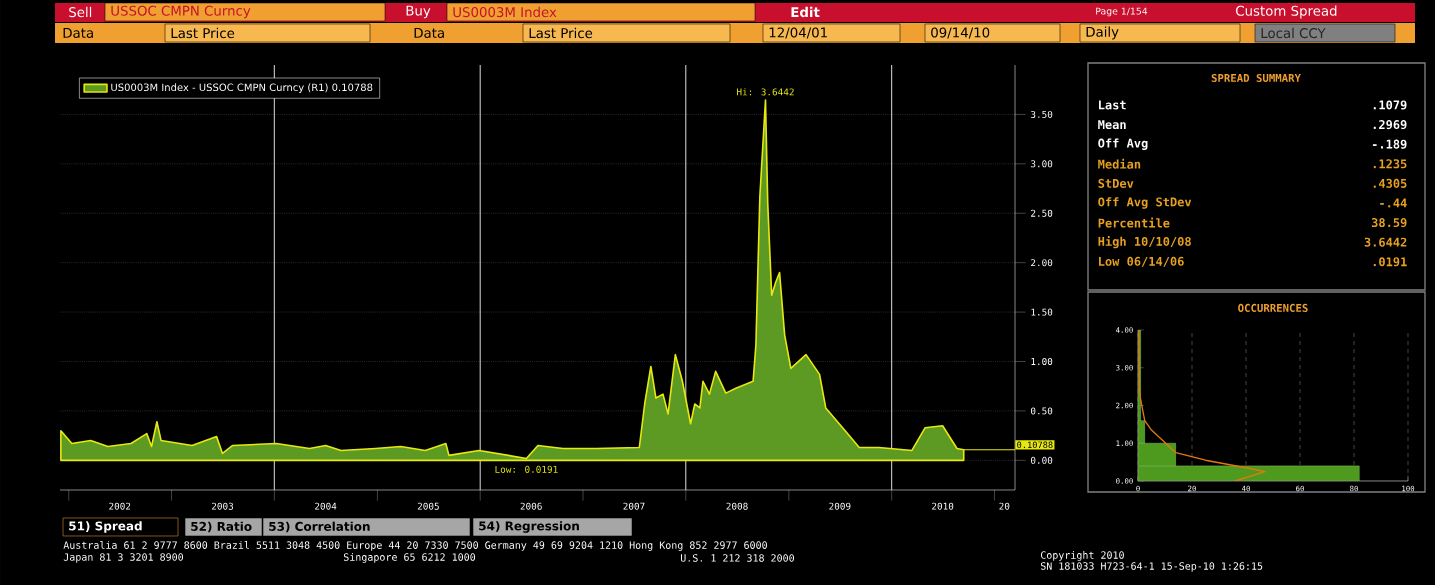 The width and height of the screenshot is (1435, 585). What do you see at coordinates (1042, 213) in the screenshot?
I see `y-tick-label: 2.50` at bounding box center [1042, 213].